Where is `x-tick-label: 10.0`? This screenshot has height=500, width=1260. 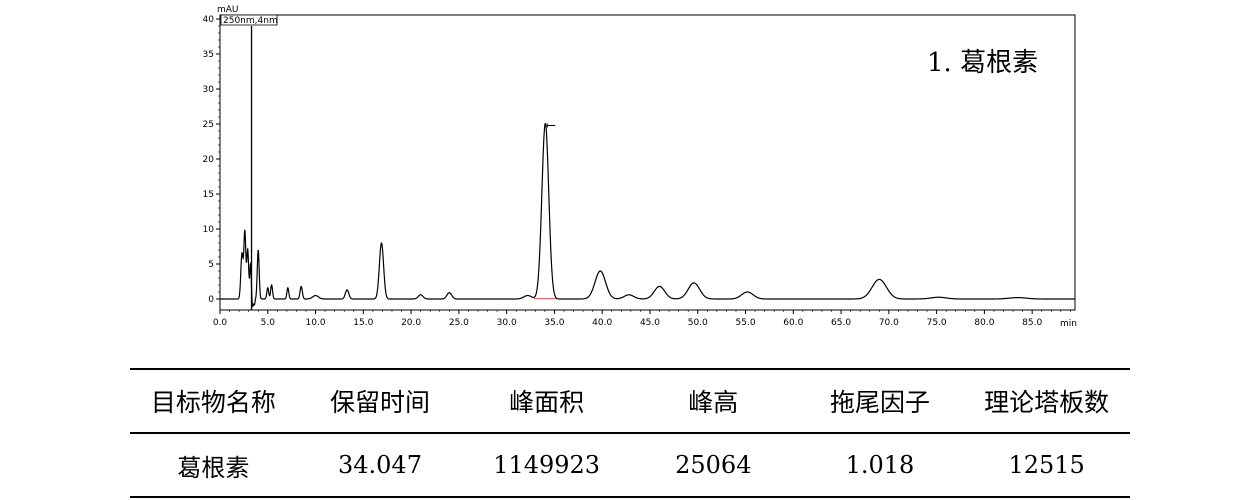 x-tick-label: 10.0 is located at coordinates (316, 323).